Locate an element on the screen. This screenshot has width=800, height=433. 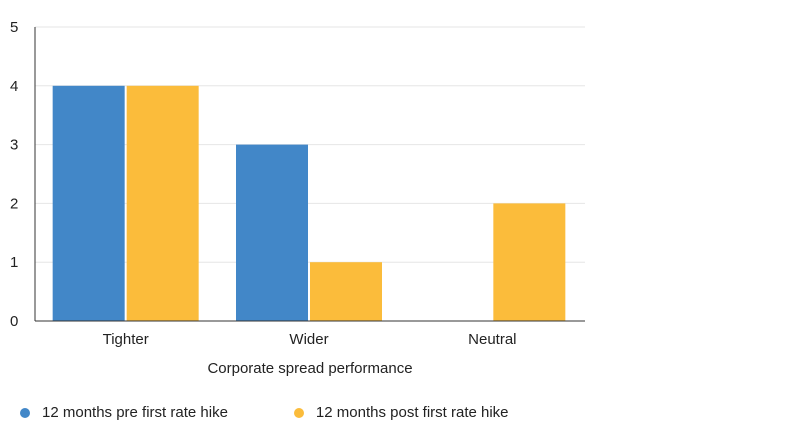
x-tick-label: Wider is located at coordinates (308, 339).